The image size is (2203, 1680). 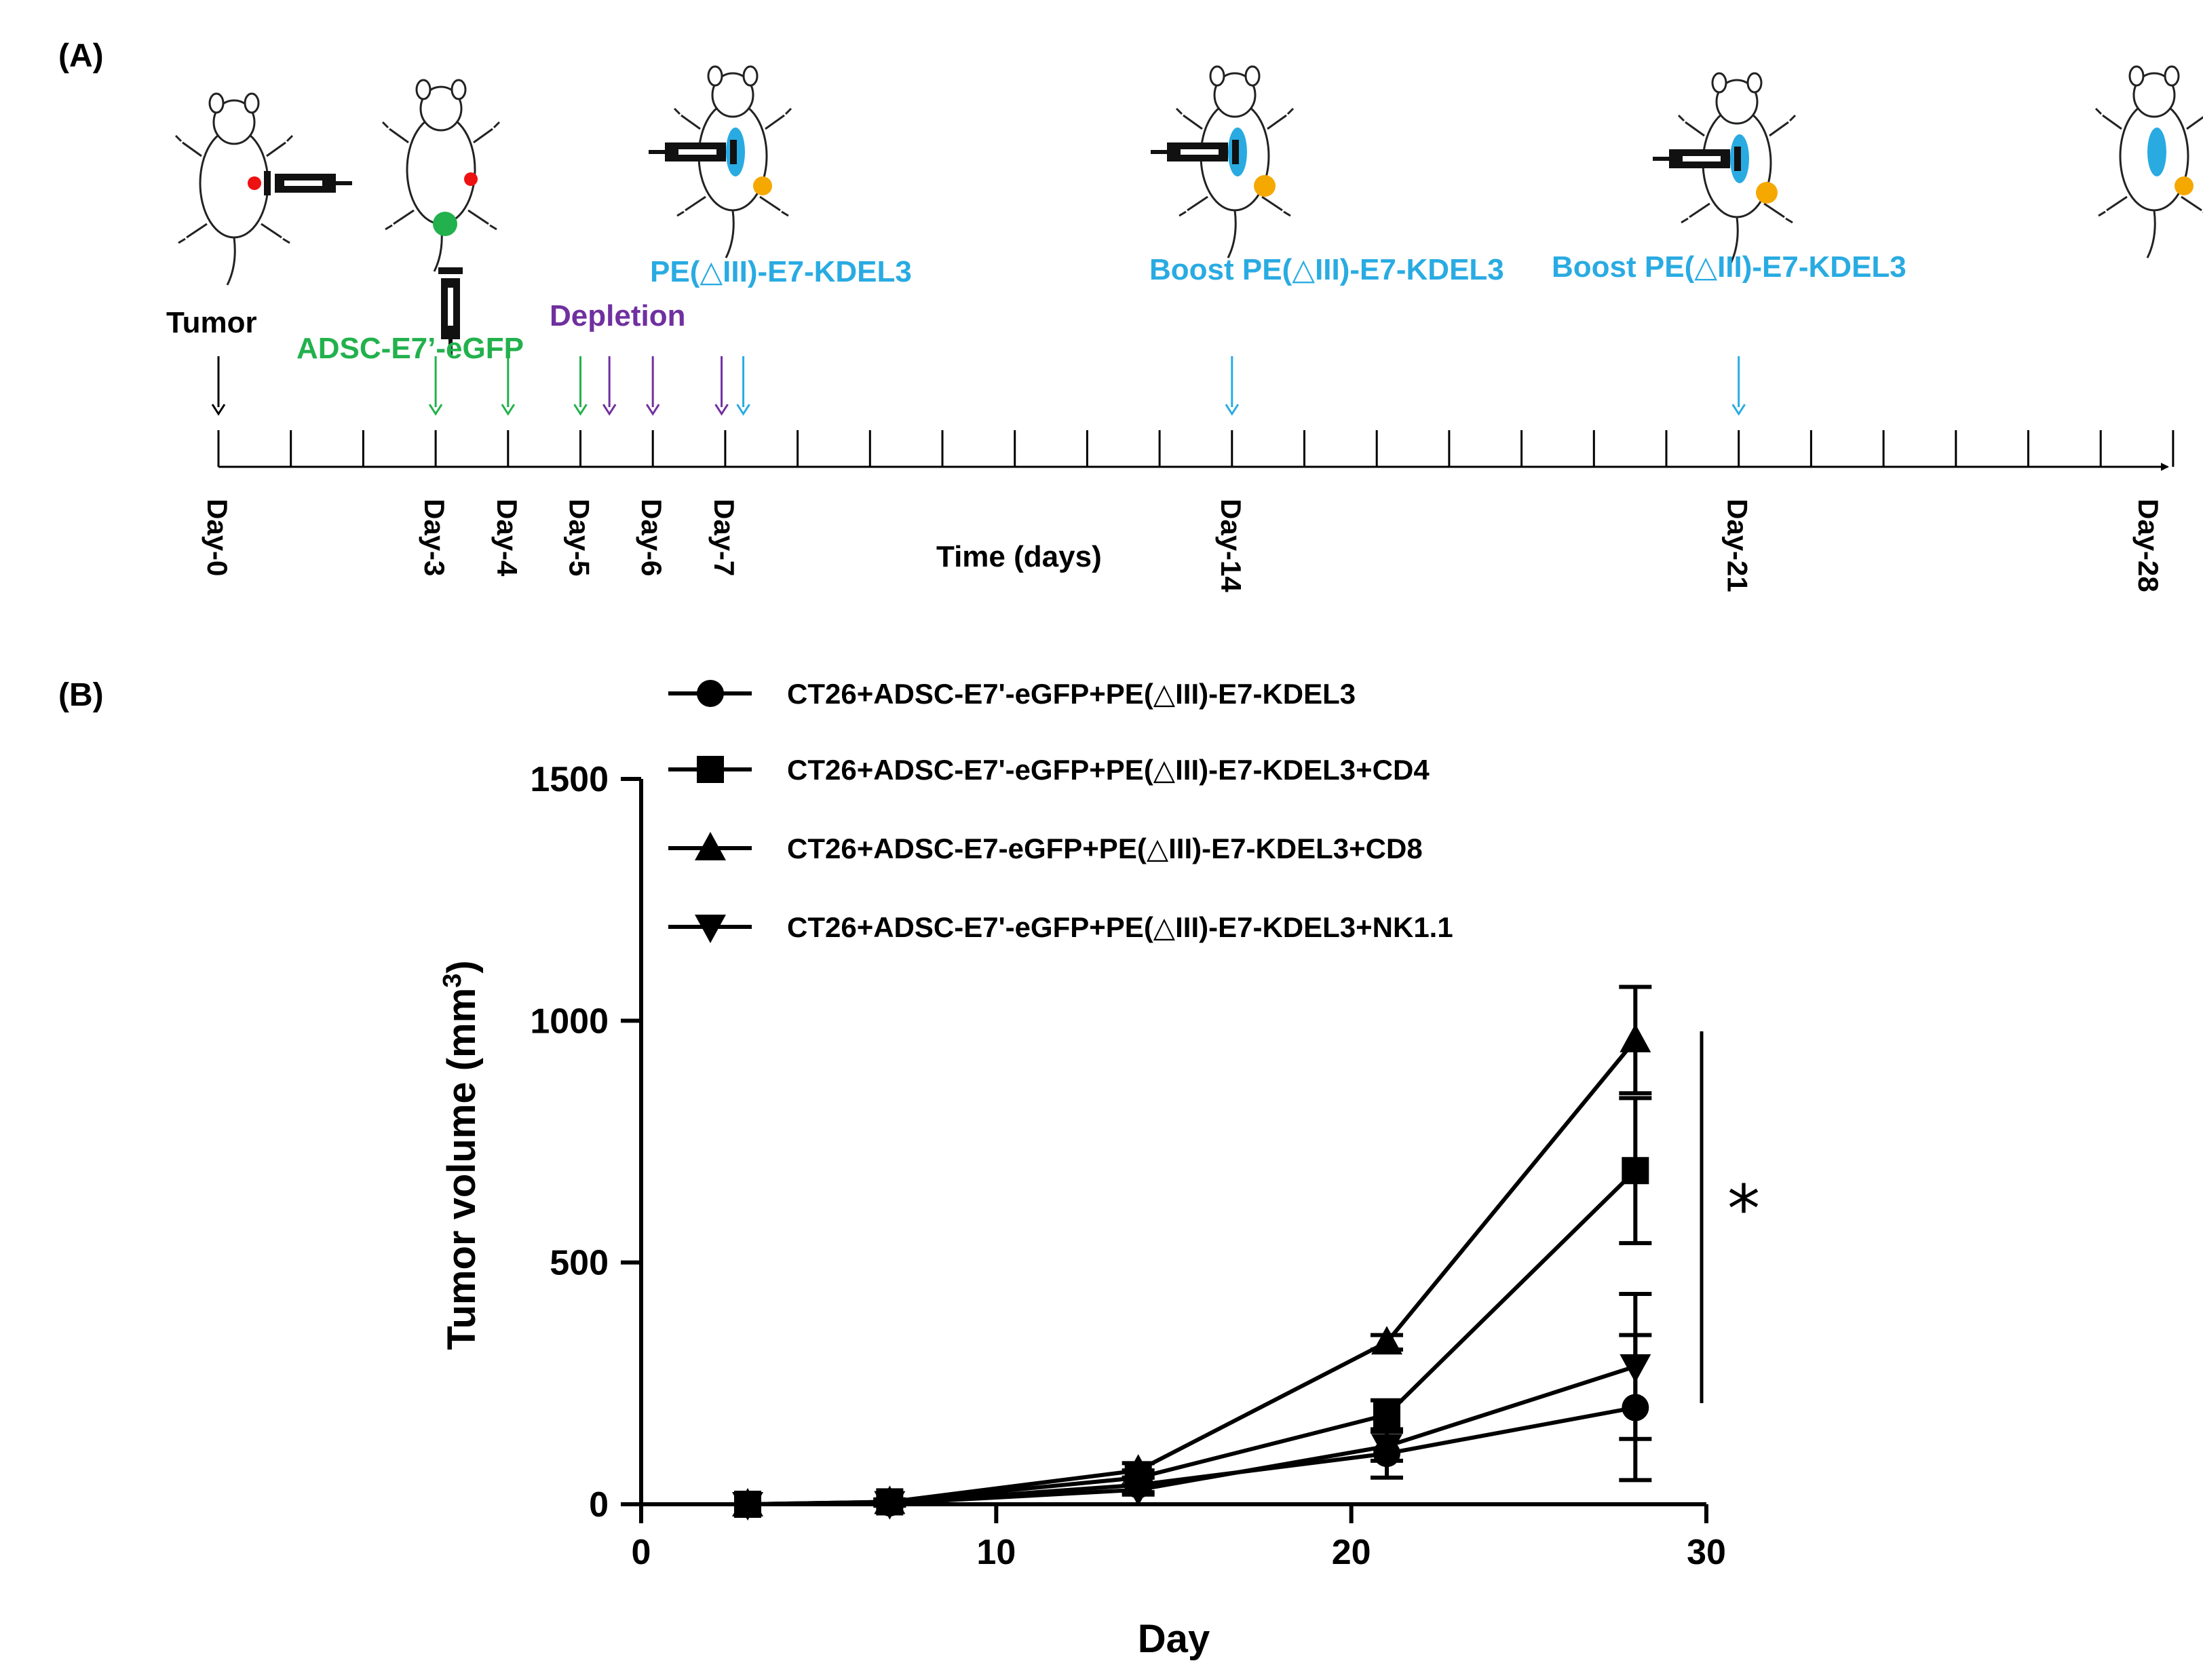 What do you see at coordinates (641, 1552) in the screenshot?
I see `x-tick-label: 0` at bounding box center [641, 1552].